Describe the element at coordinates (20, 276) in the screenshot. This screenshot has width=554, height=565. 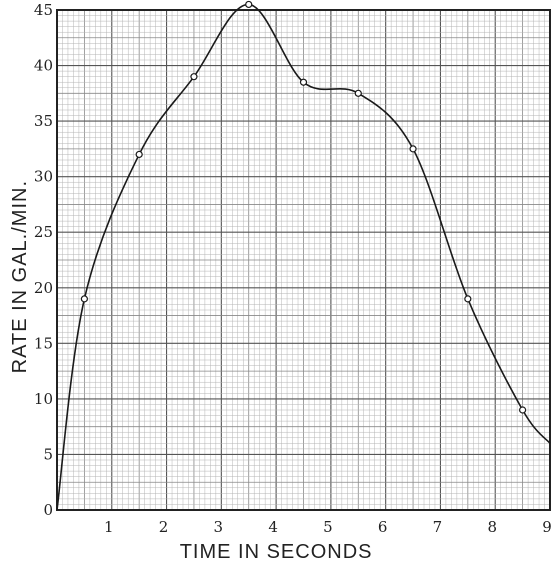
I see `y-axis-title: RATE IN GAL./MIN.` at that location.